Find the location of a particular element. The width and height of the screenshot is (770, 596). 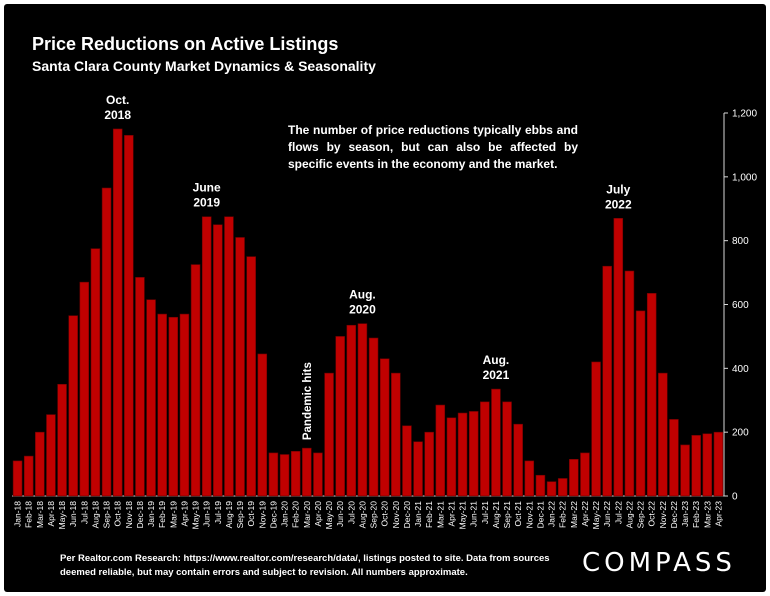

x-tick-label: Dec-18 is located at coordinates (140, 515).